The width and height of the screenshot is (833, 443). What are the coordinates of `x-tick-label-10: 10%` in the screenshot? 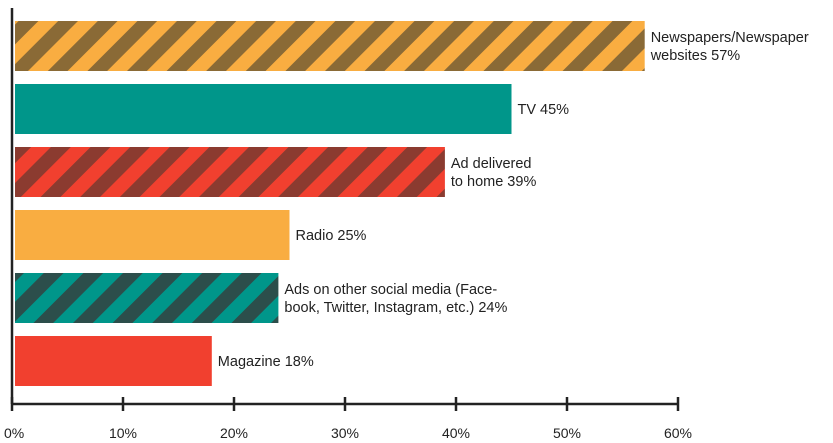 It's located at (123, 433).